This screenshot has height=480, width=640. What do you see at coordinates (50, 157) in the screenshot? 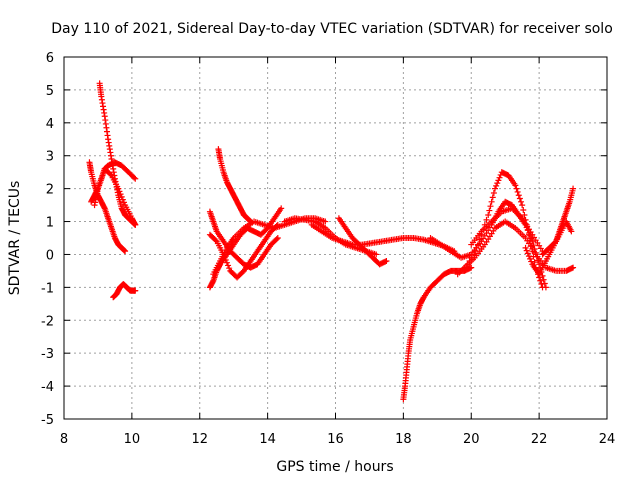
I see `y-tick-label: 3` at bounding box center [50, 157].